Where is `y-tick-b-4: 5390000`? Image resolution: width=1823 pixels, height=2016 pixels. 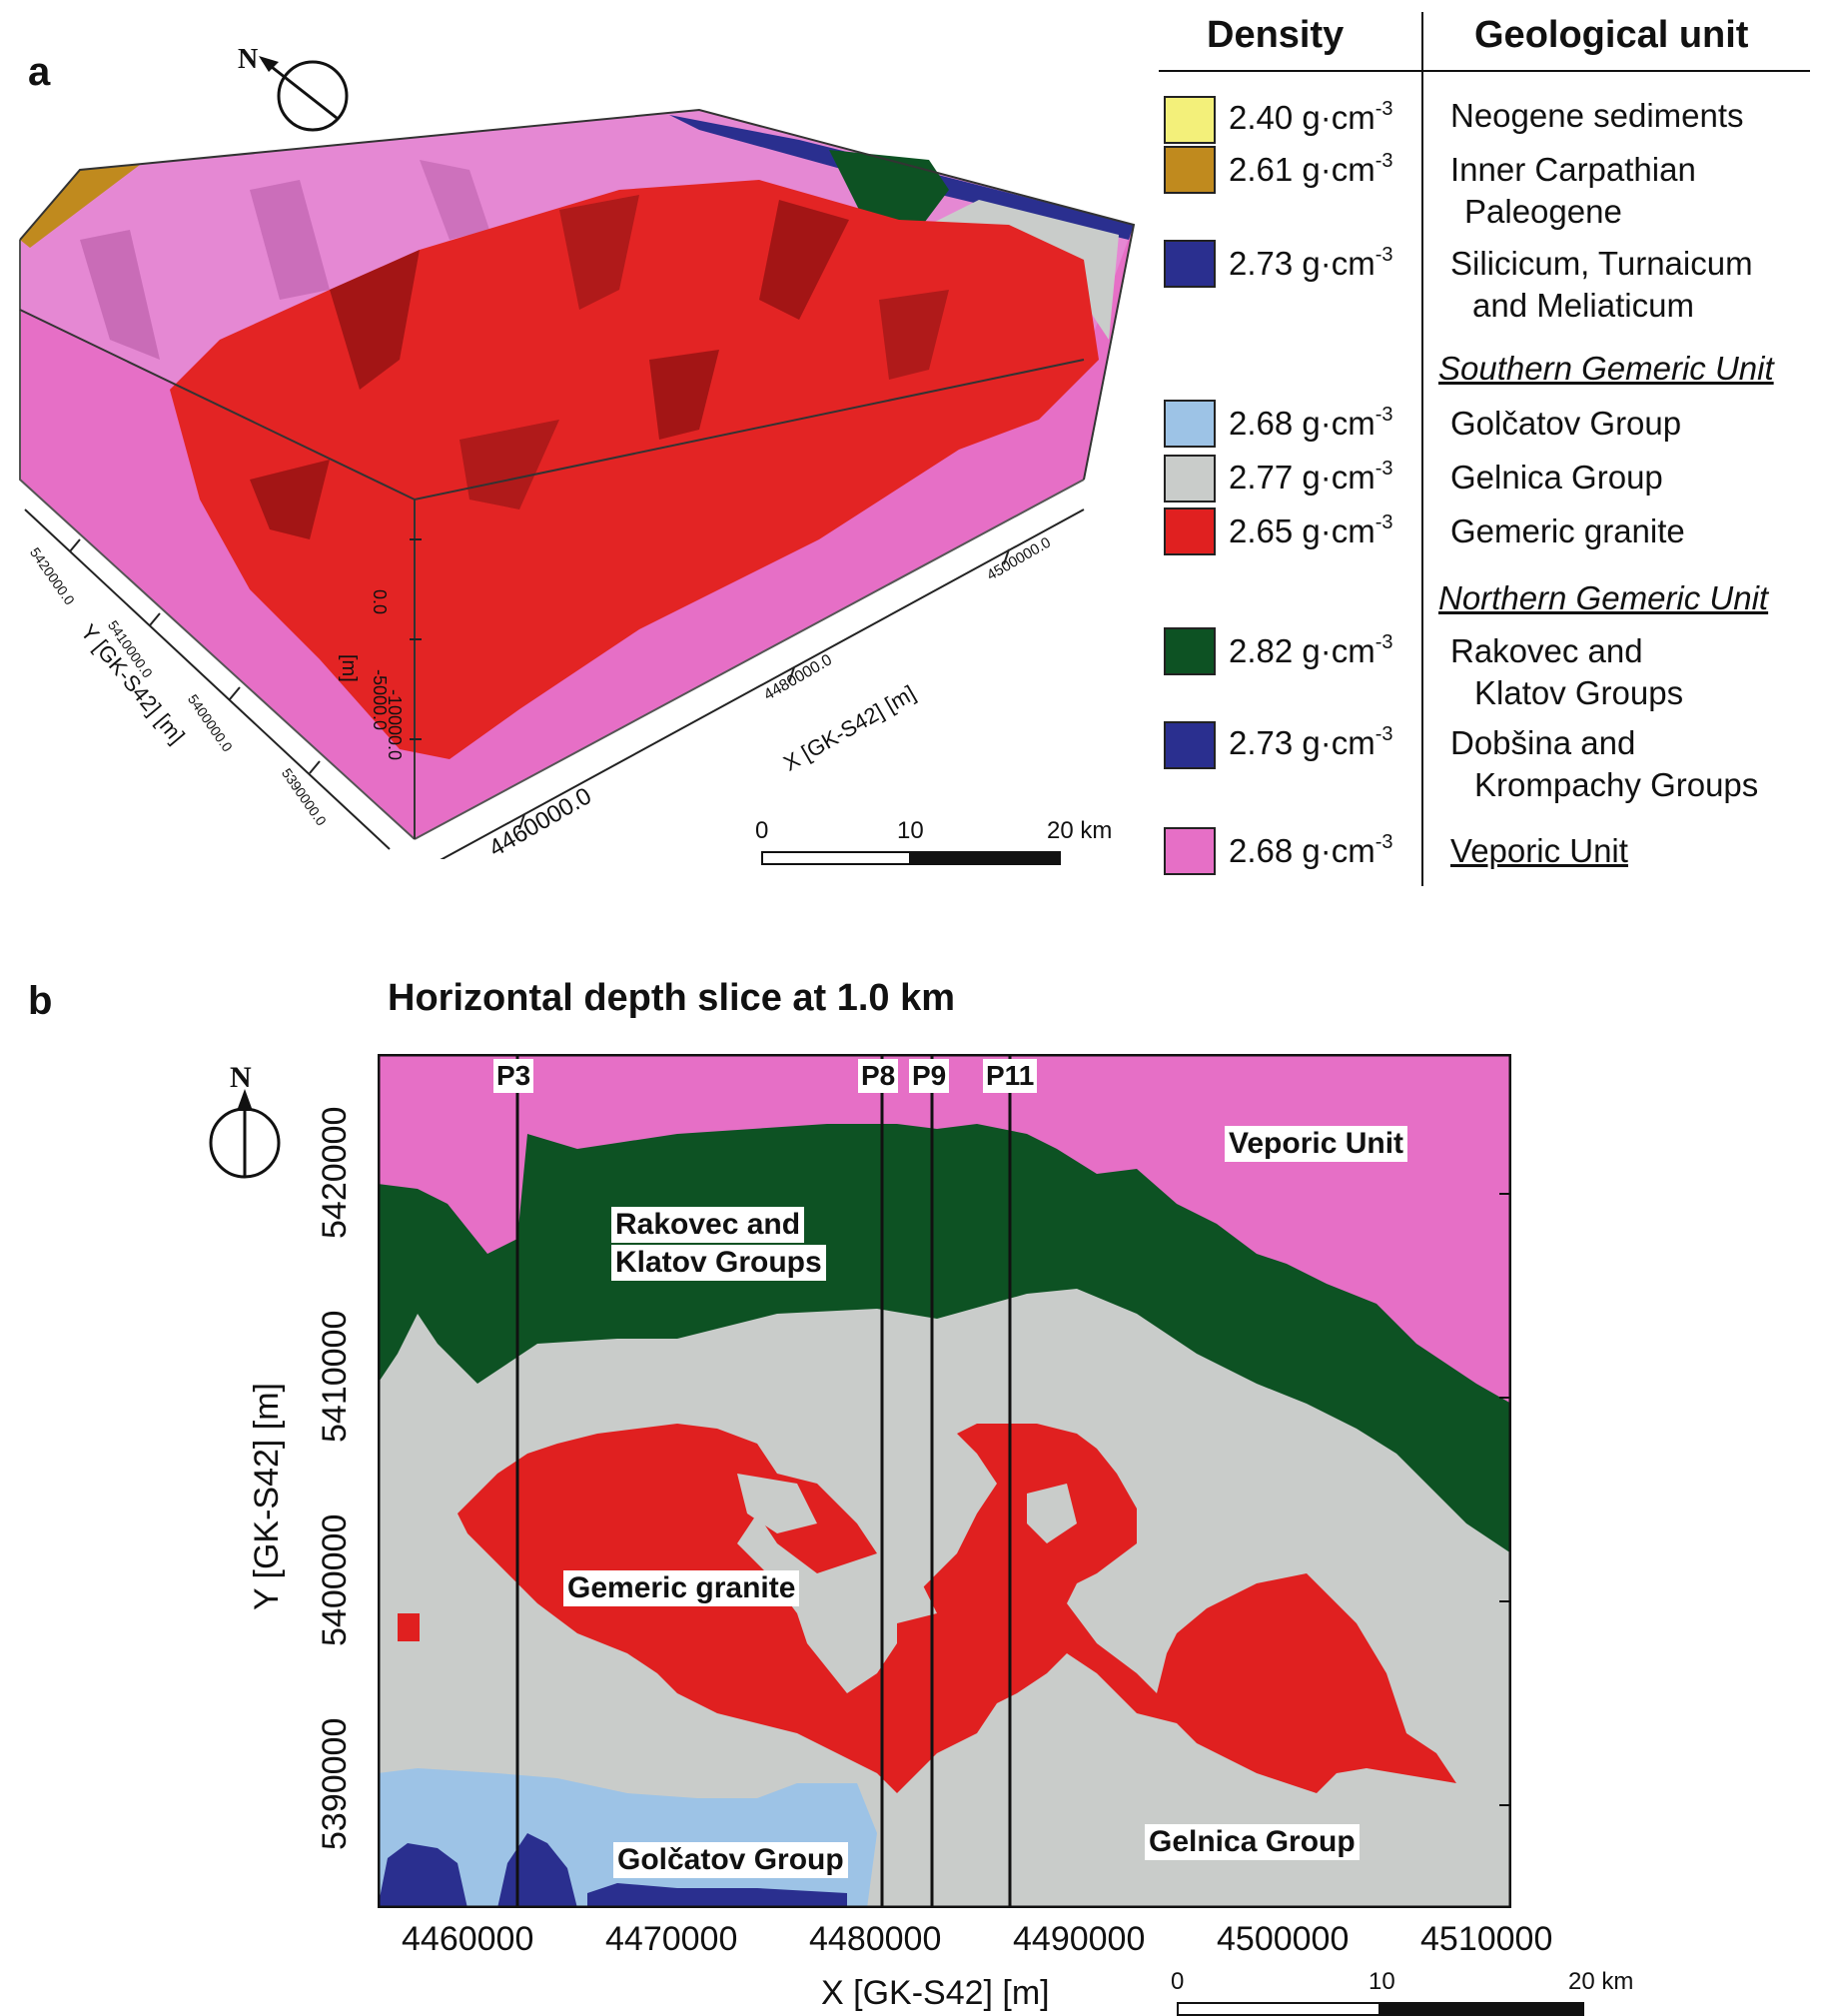
y-tick-b-4: 5390000 is located at coordinates (335, 1783).